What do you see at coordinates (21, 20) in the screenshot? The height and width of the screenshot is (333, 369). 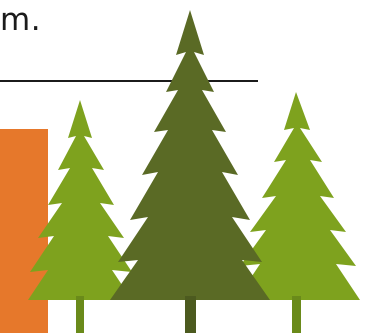 I see `partial-text-fragment: m.` at bounding box center [21, 20].